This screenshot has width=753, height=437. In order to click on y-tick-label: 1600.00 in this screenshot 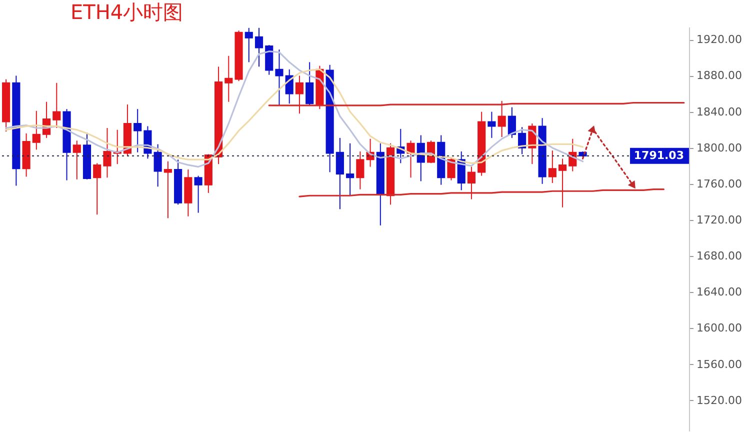, I will do `click(719, 328)`.